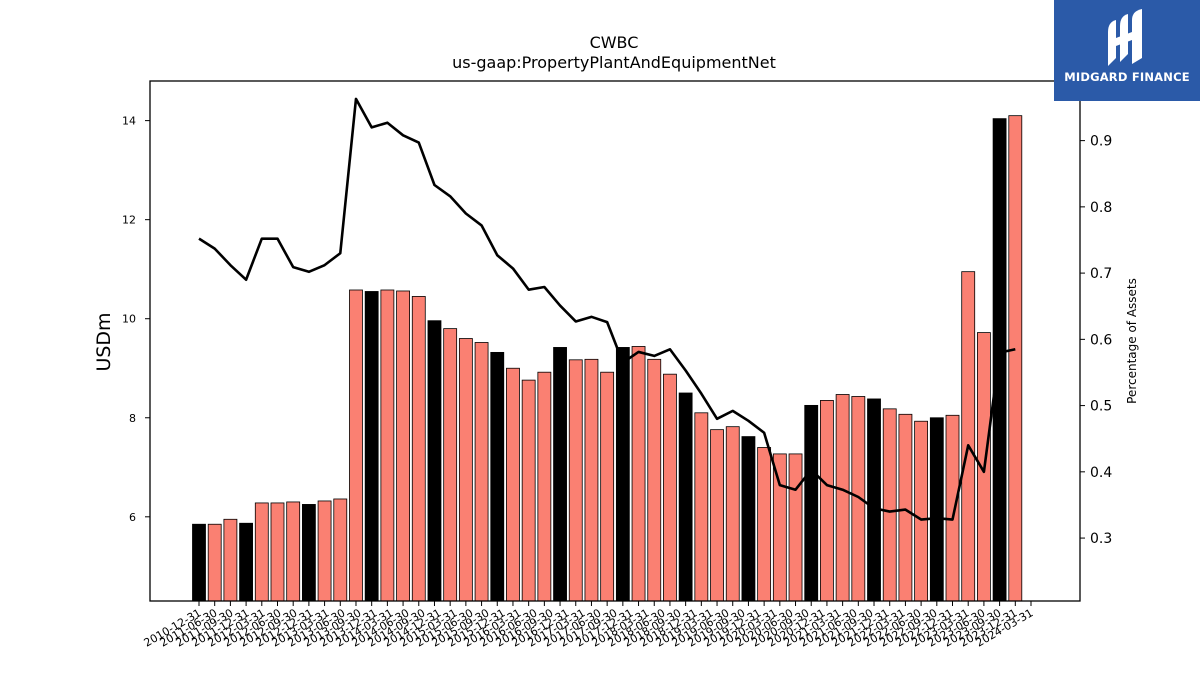  I want to click on y-tick-label: 14, so click(129, 121).